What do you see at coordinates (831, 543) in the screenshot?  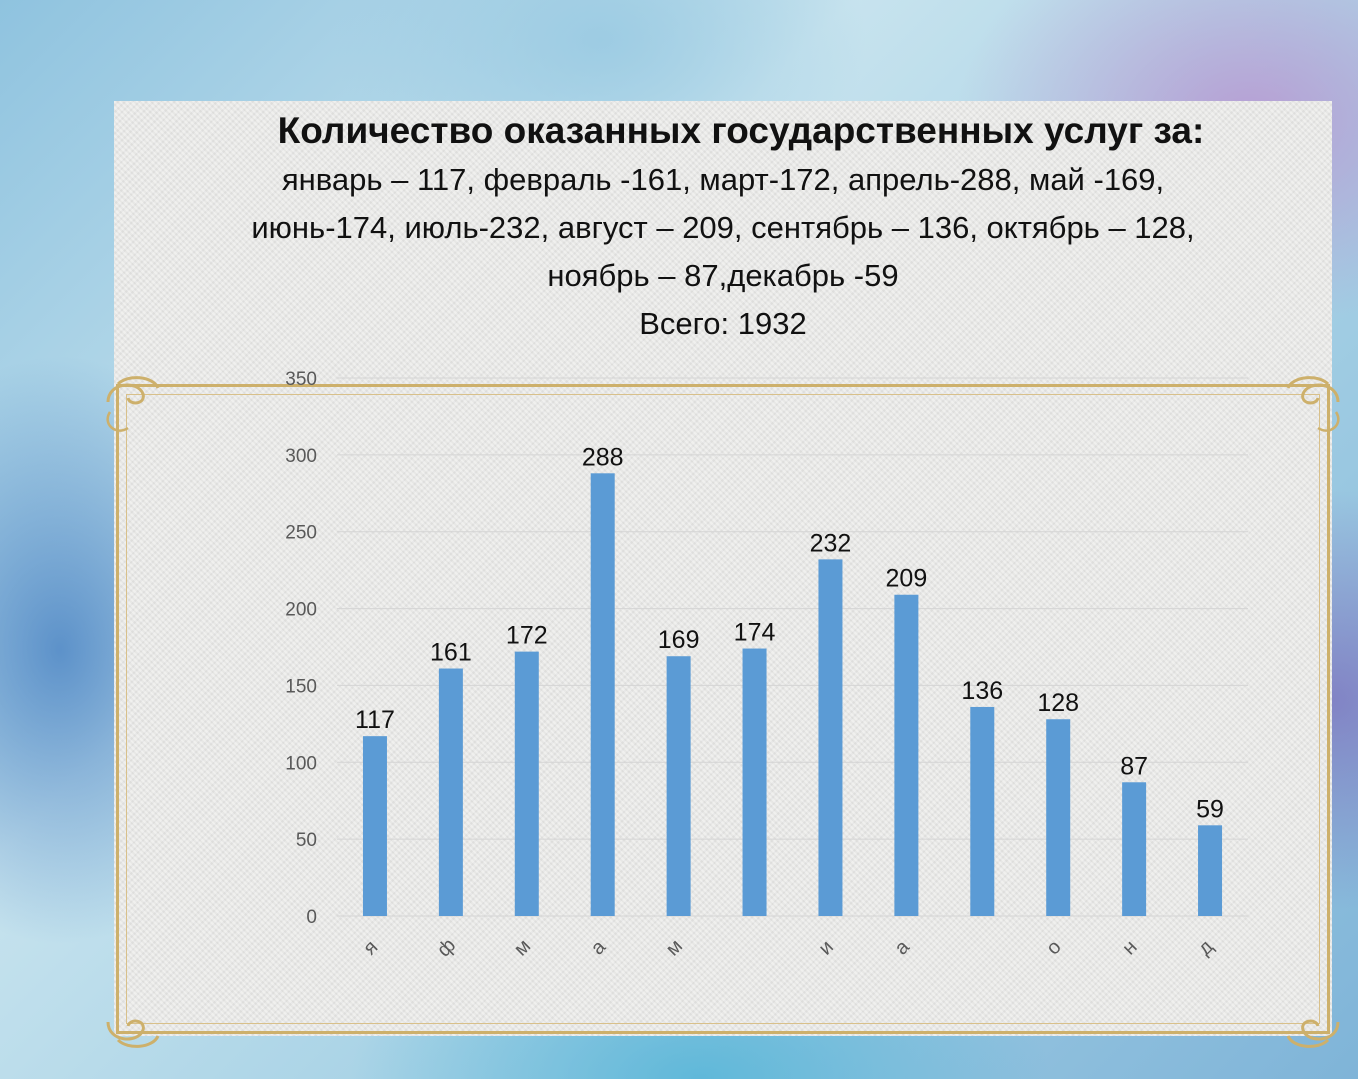 I see `data-label: 232` at bounding box center [831, 543].